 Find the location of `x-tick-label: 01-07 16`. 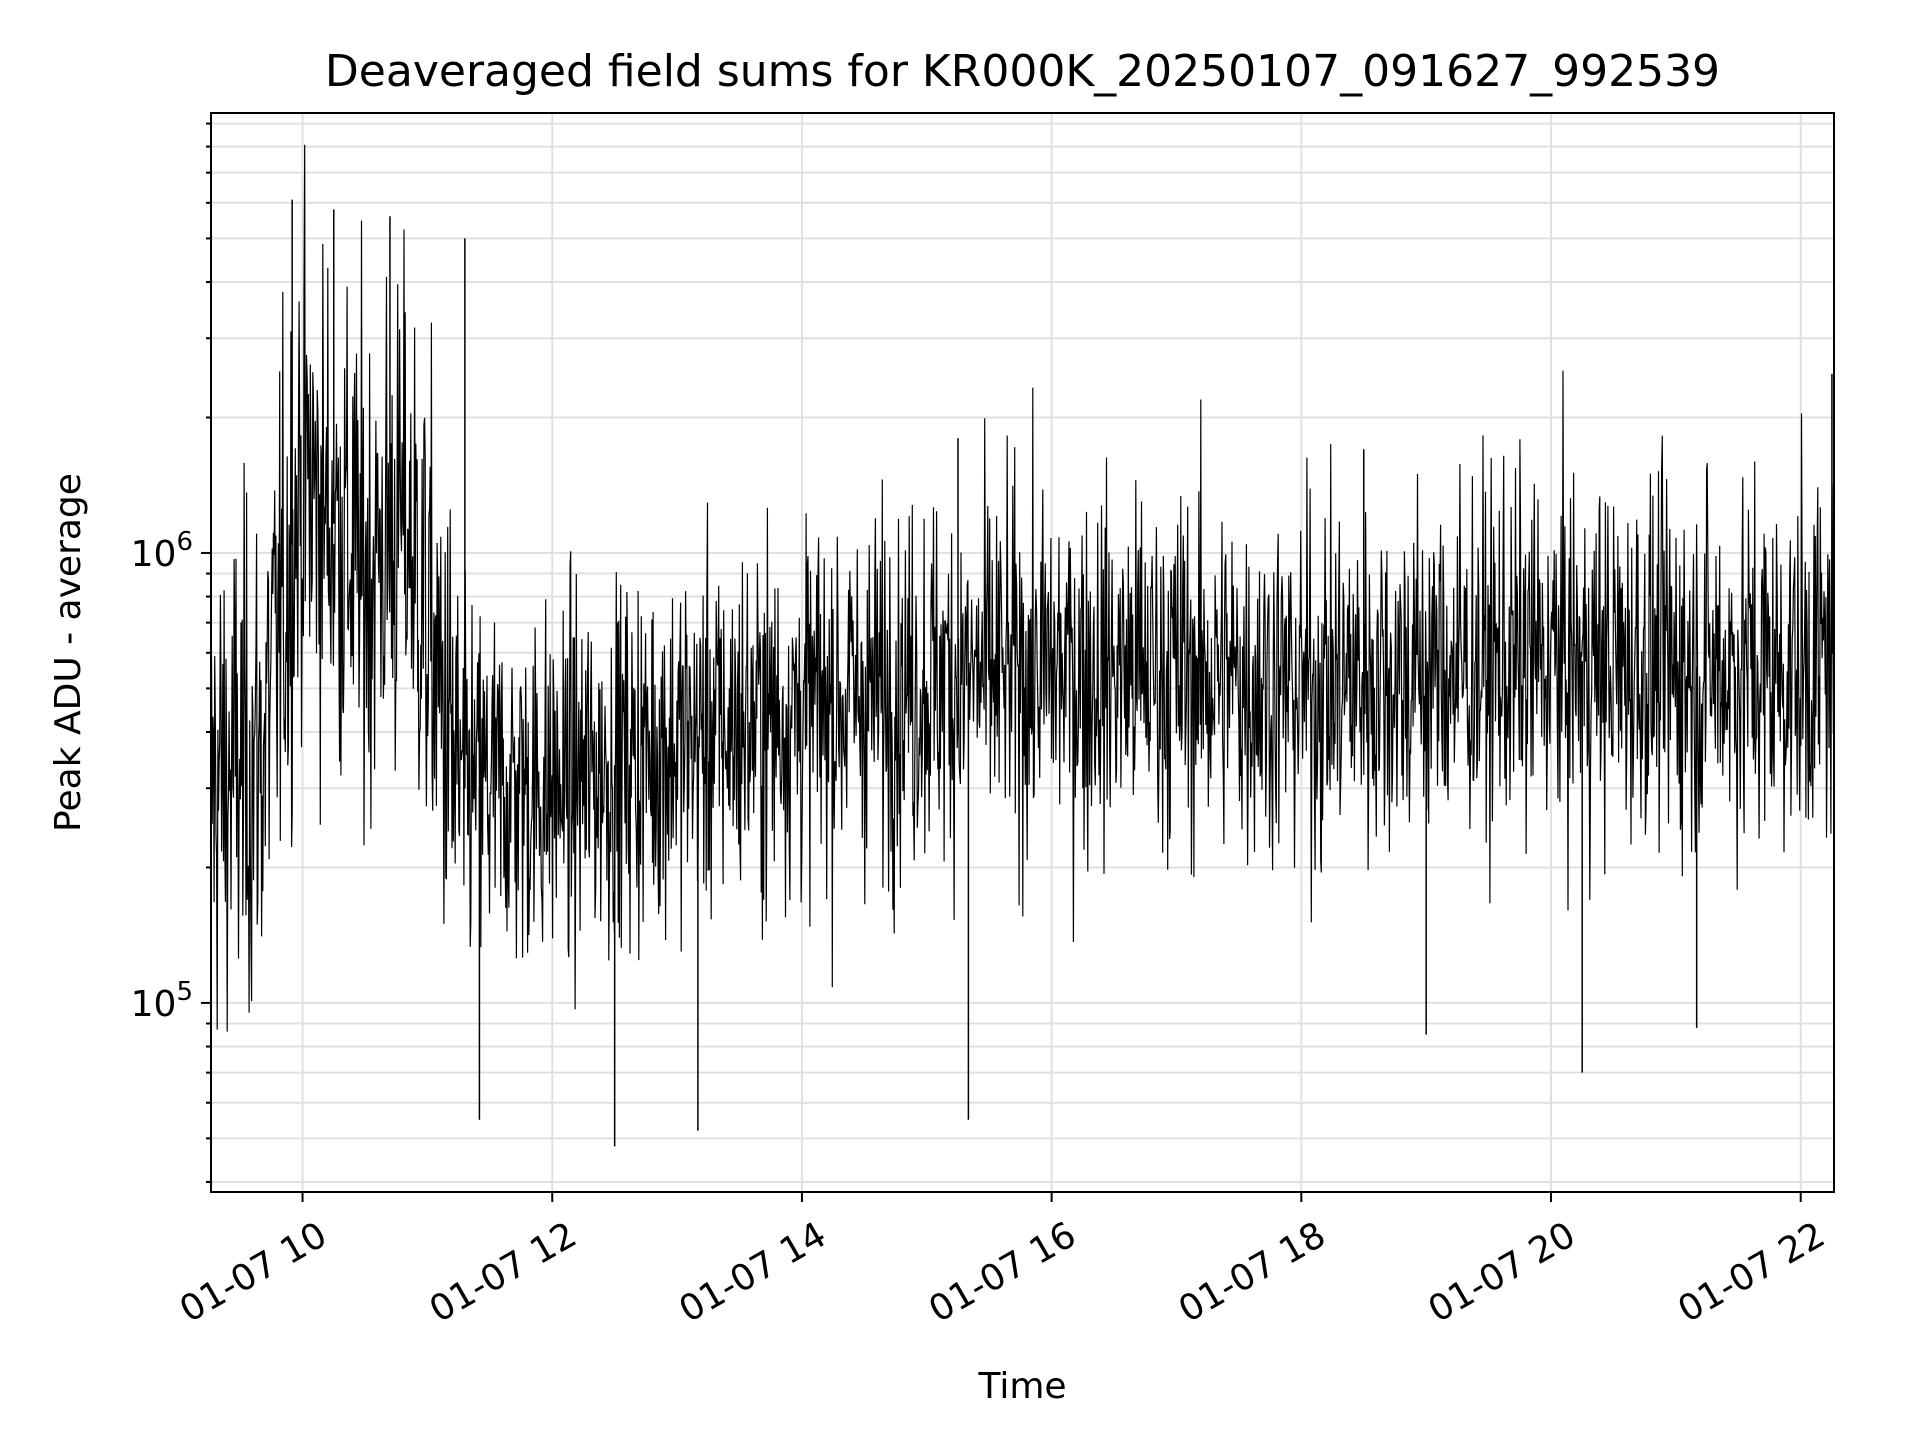

x-tick-label: 01-07 16 is located at coordinates (1002, 1272).